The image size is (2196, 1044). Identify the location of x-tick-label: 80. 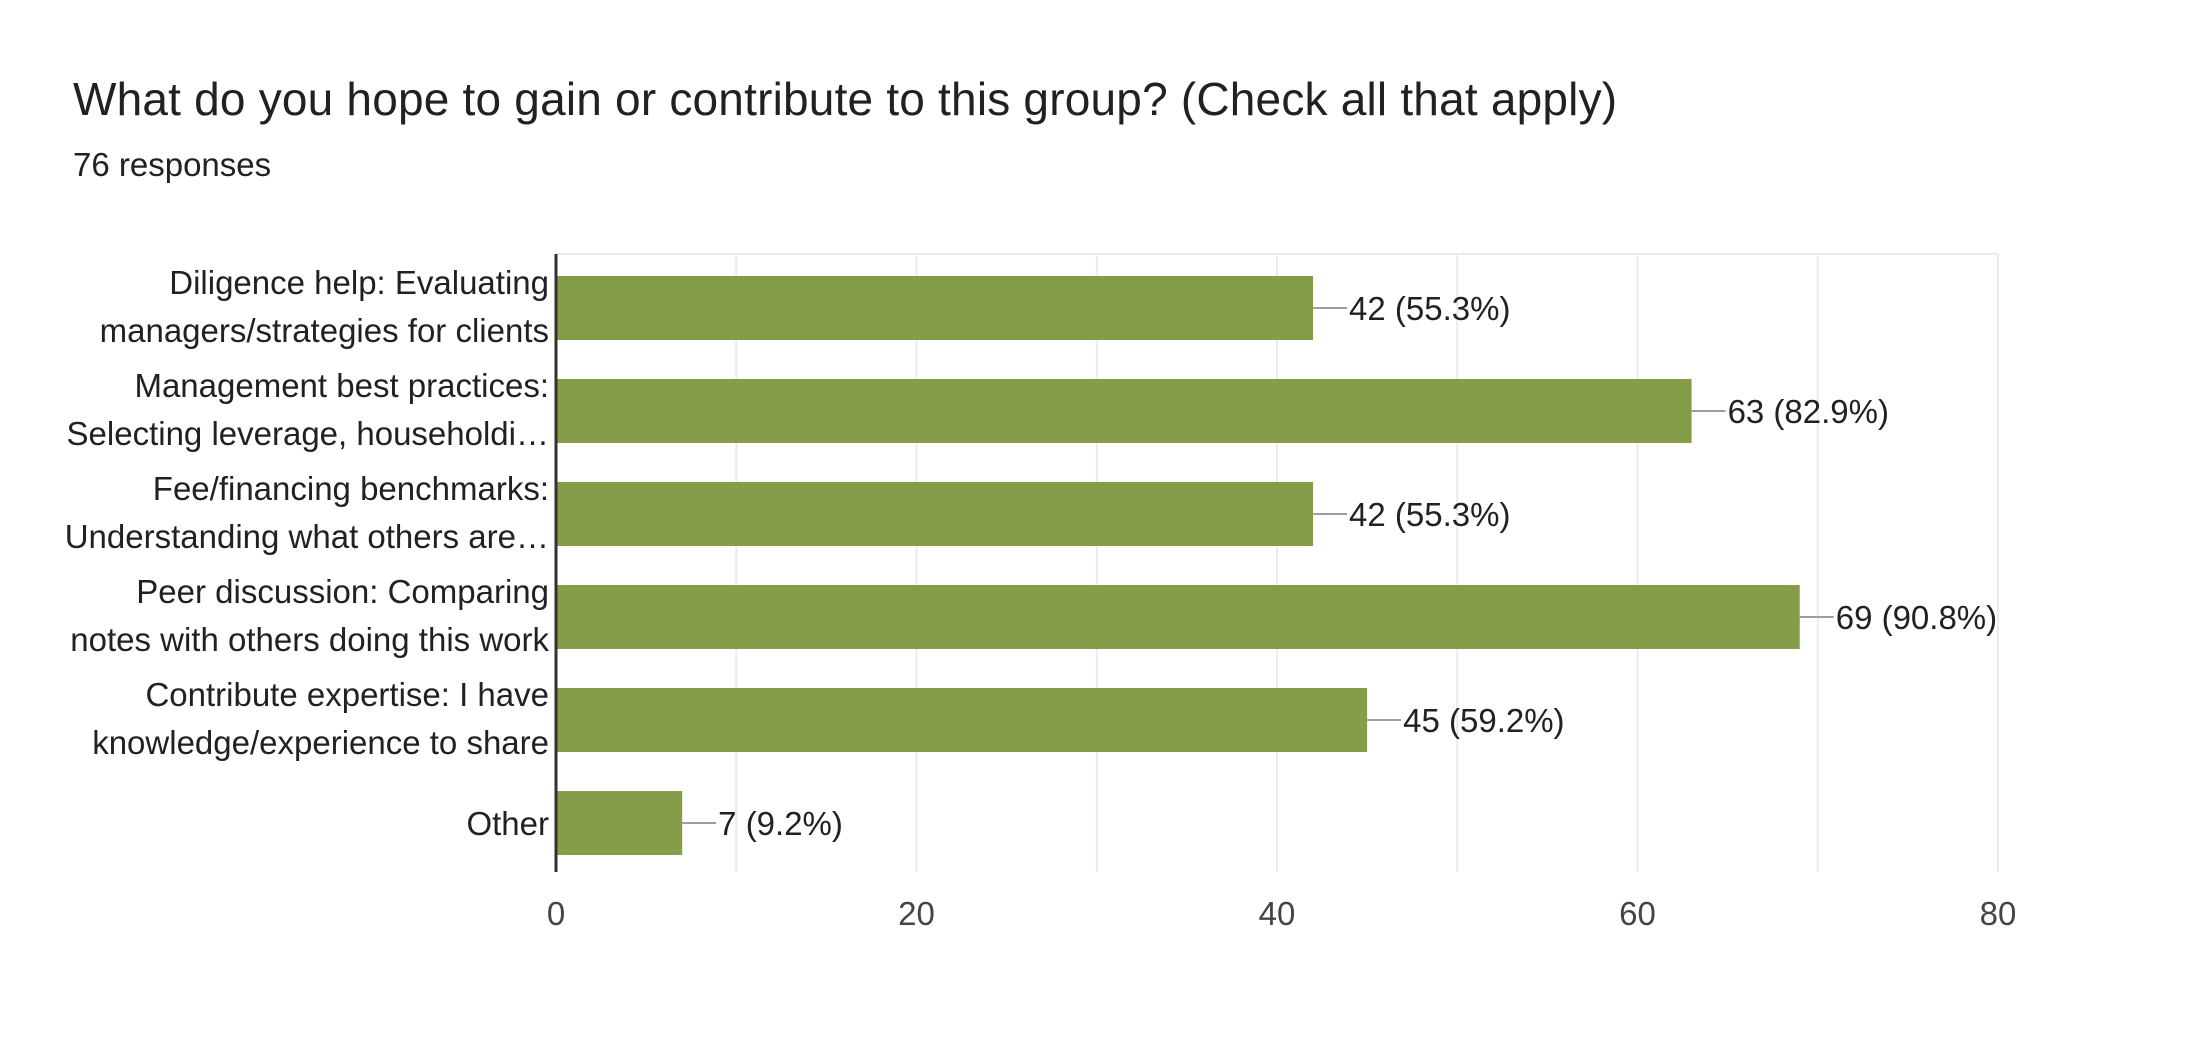
(1998, 913).